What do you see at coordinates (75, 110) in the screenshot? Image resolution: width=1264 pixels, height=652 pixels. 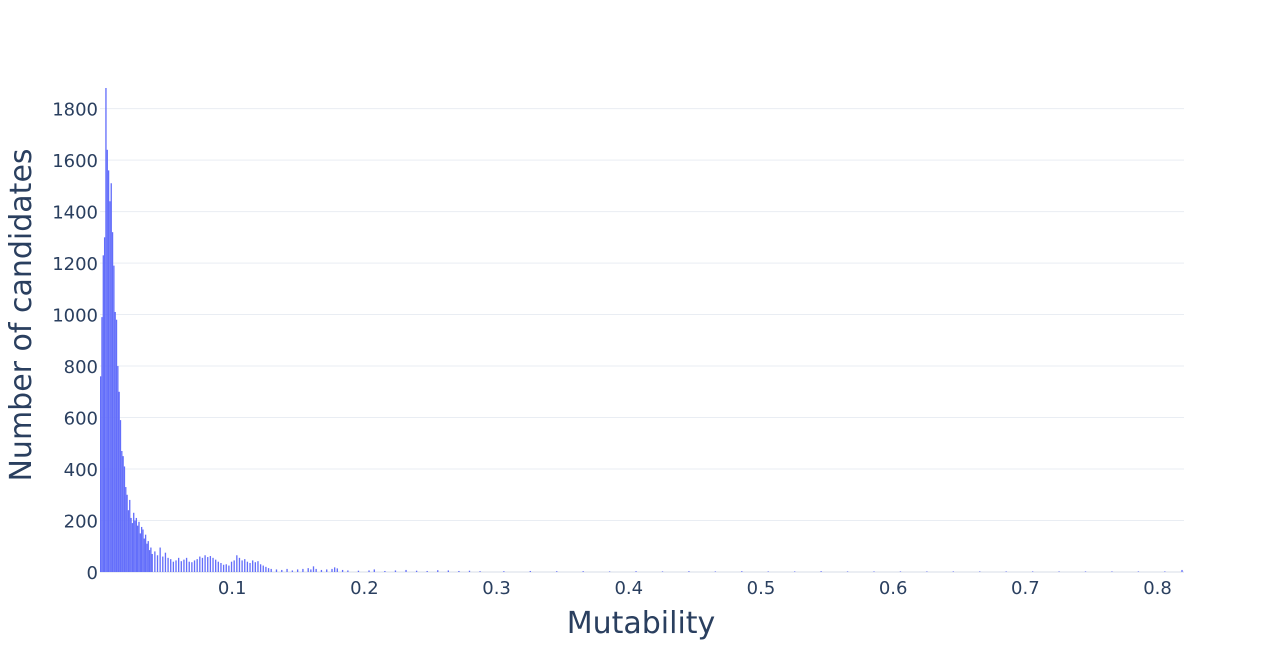 I see `y-tick-label: 1800` at bounding box center [75, 110].